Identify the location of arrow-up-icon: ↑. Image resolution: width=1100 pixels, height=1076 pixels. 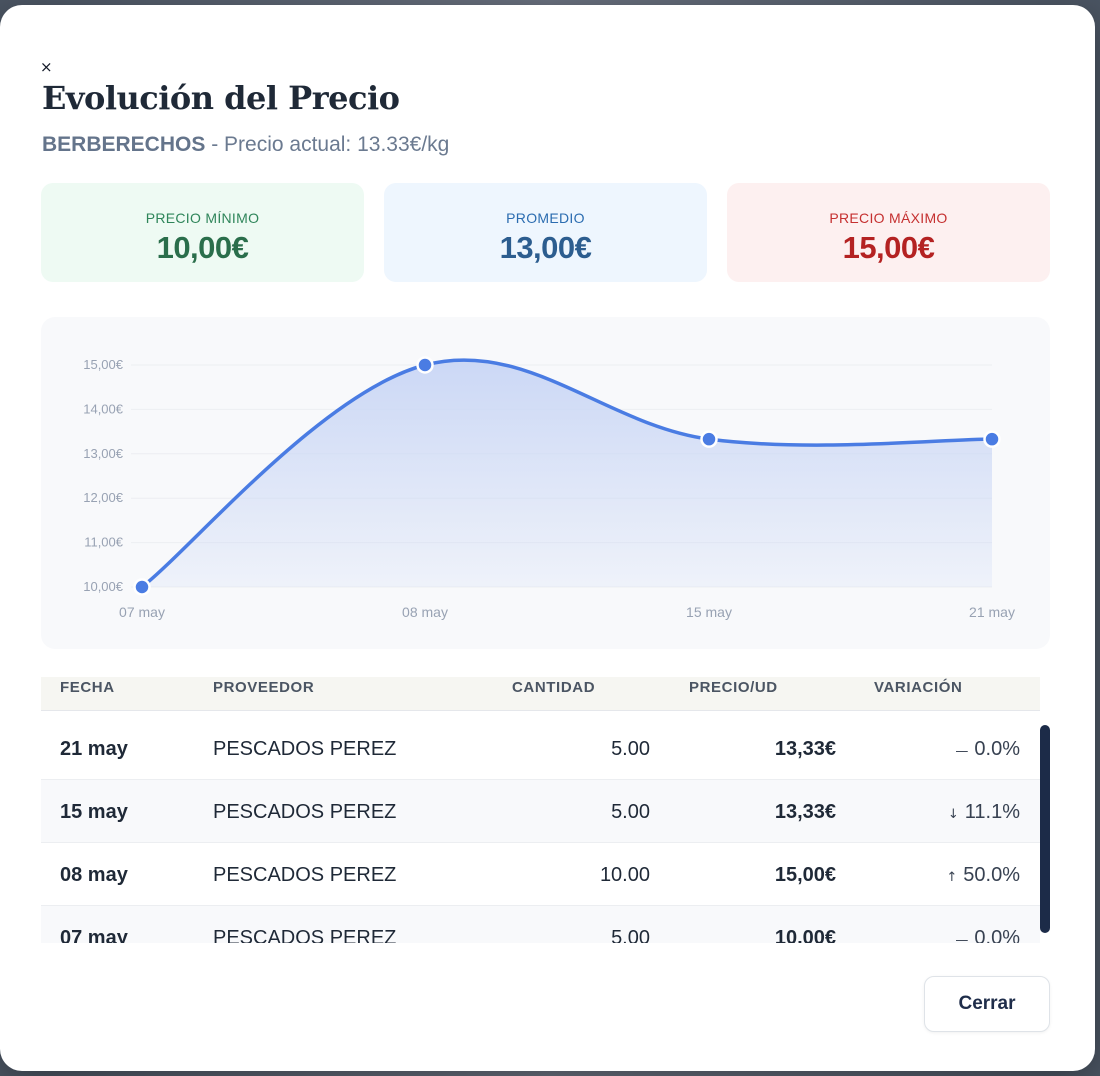
(952, 877).